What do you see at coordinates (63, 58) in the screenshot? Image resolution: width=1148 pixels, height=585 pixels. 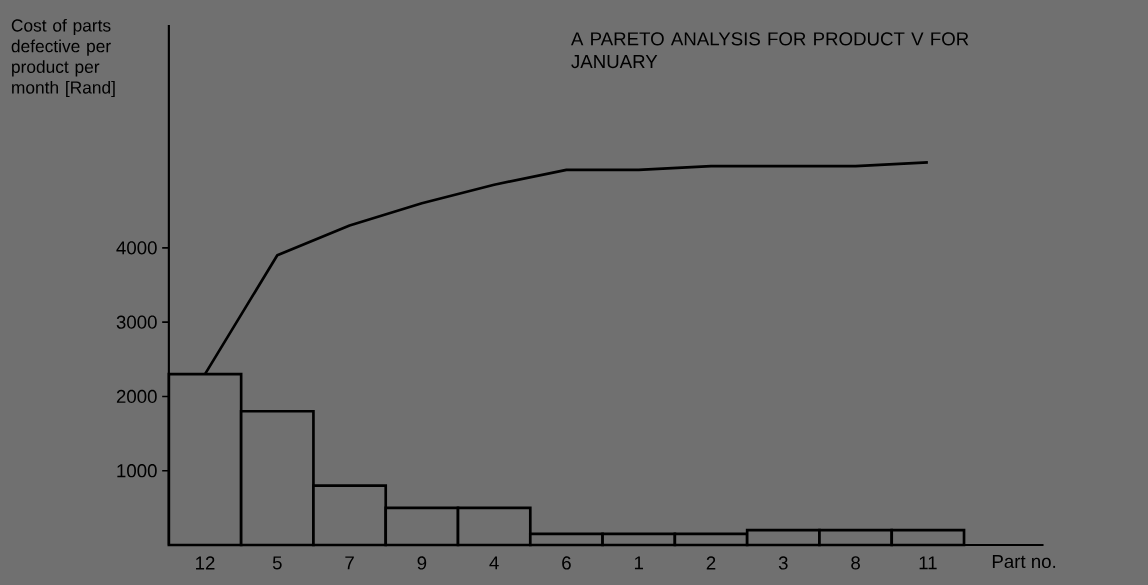 I see `y-axis-title: Cost of parts defective per product per month [Rand]` at bounding box center [63, 58].